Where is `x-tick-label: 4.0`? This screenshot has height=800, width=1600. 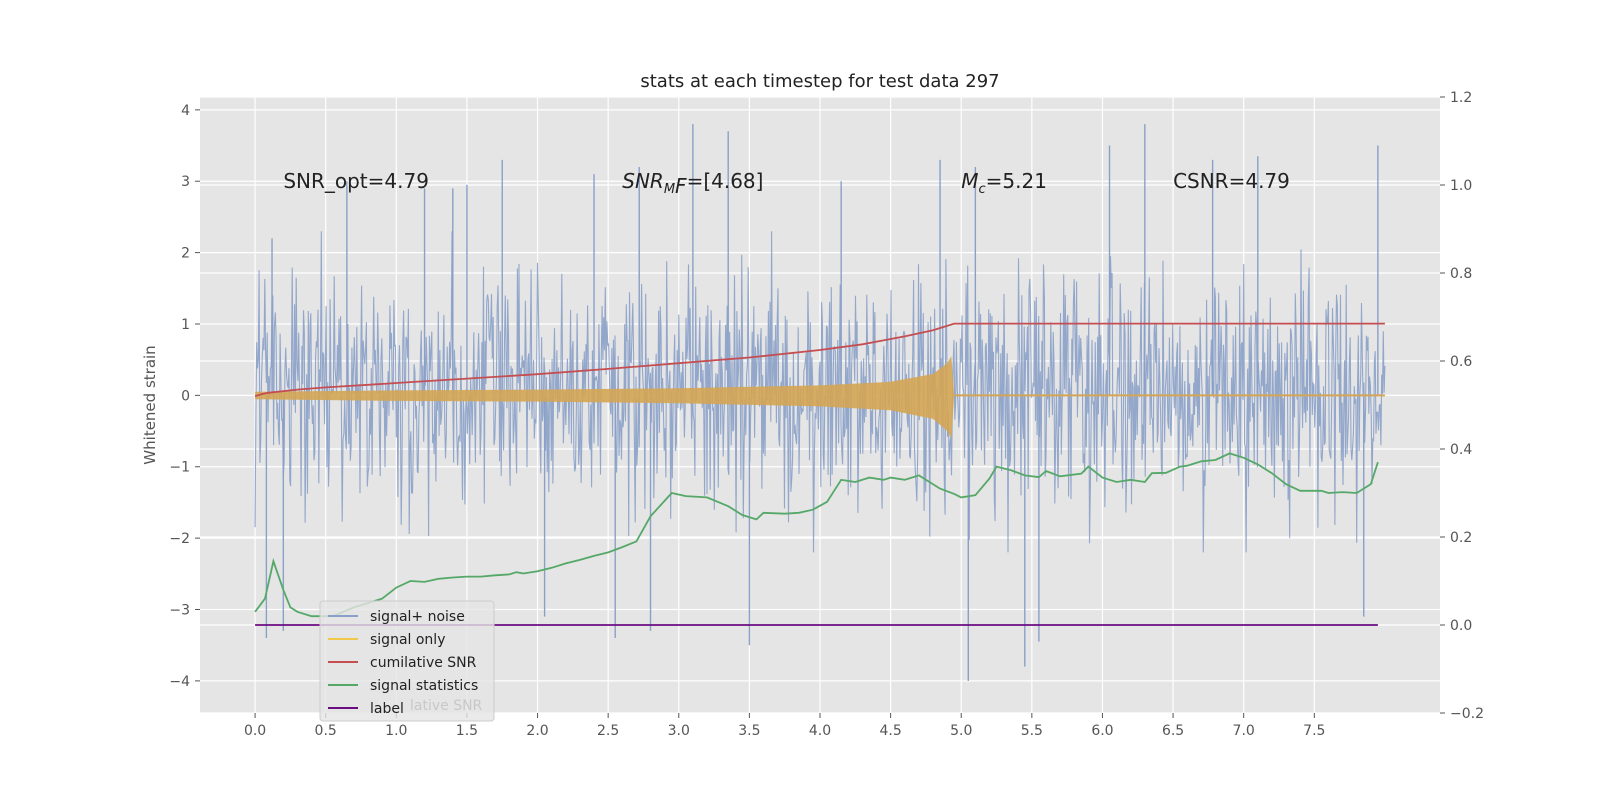 x-tick-label: 4.0 is located at coordinates (820, 731).